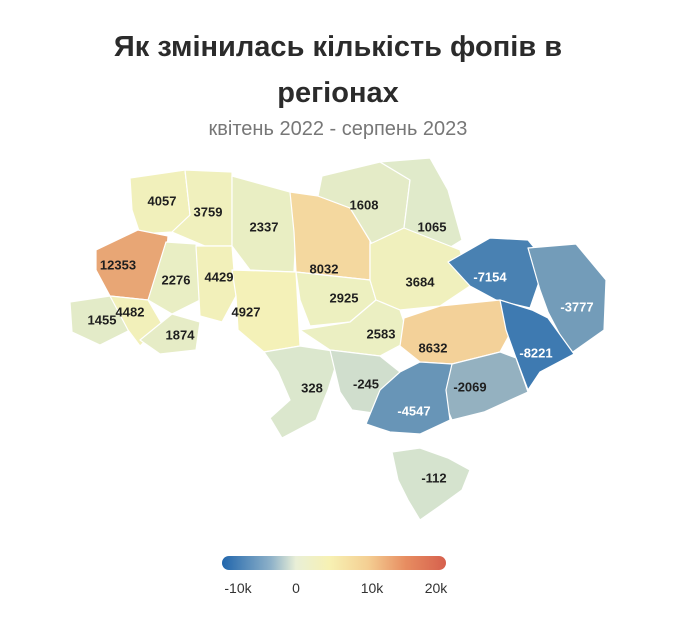  What do you see at coordinates (421, 281) in the screenshot?
I see `region-label-poltava: 3684` at bounding box center [421, 281].